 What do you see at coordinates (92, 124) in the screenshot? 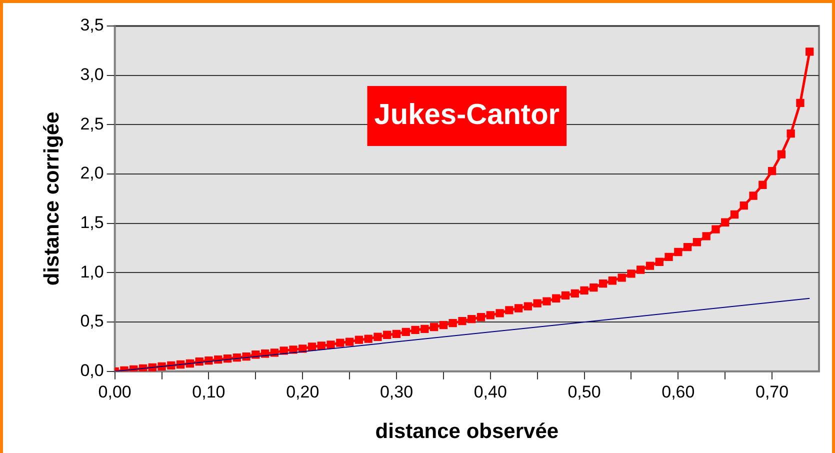
I see `y-tick-label: 2,5` at bounding box center [92, 124].